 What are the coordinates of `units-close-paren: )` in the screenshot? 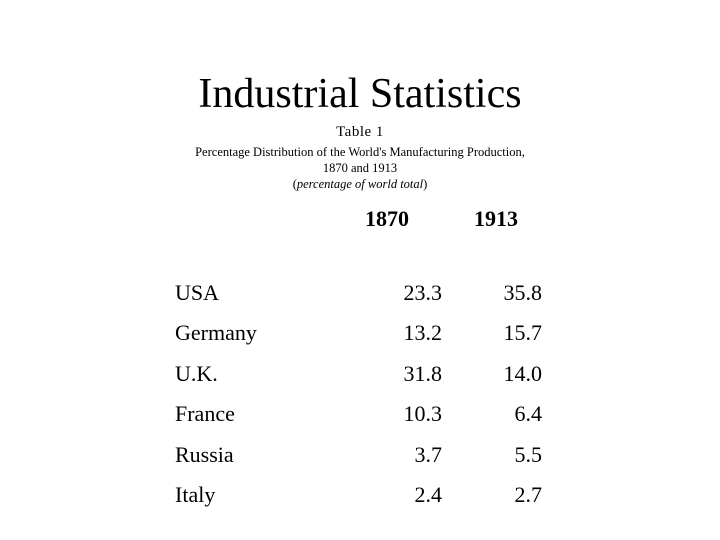 It's located at (425, 184).